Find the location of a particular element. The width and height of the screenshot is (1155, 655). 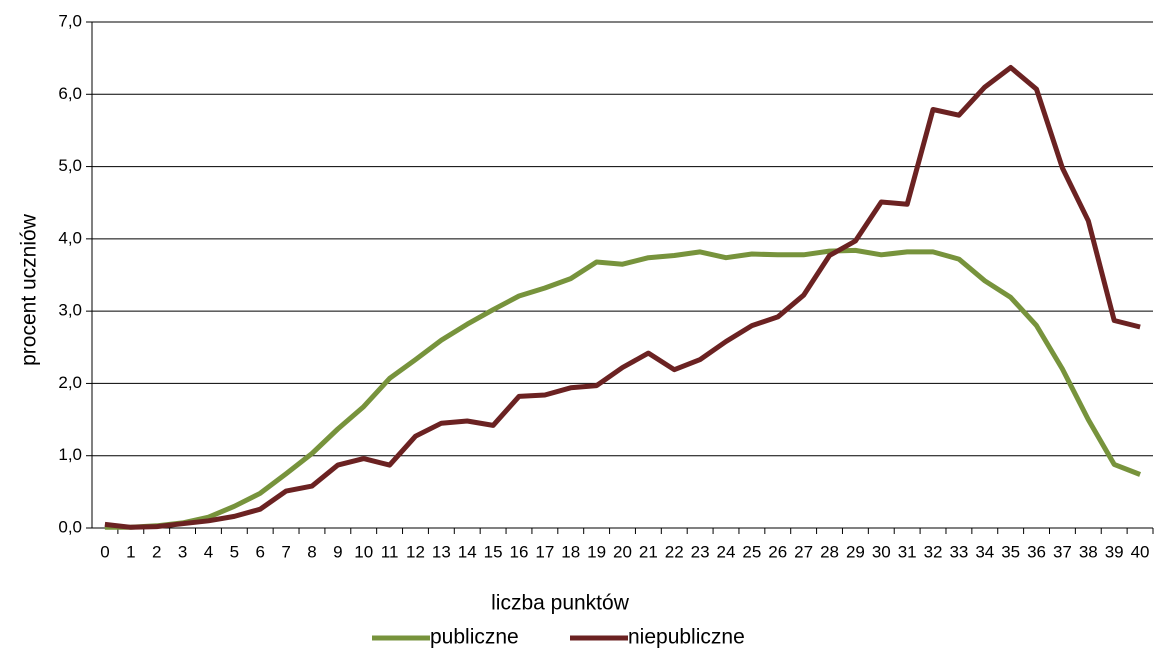

x-tick-label: 19 is located at coordinates (596, 551).